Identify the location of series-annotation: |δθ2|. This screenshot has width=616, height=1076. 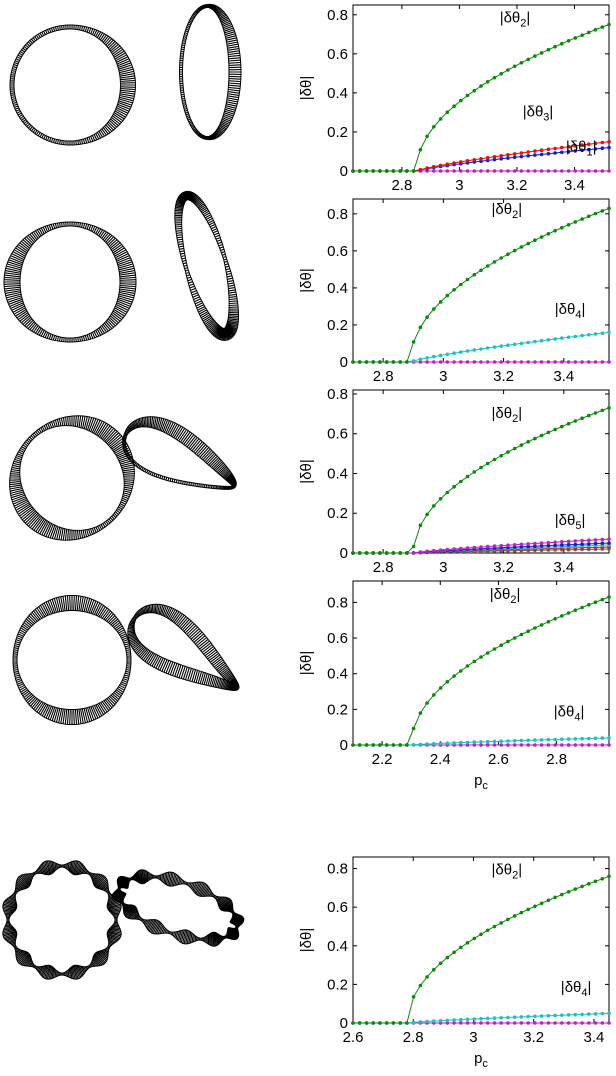
(505, 596).